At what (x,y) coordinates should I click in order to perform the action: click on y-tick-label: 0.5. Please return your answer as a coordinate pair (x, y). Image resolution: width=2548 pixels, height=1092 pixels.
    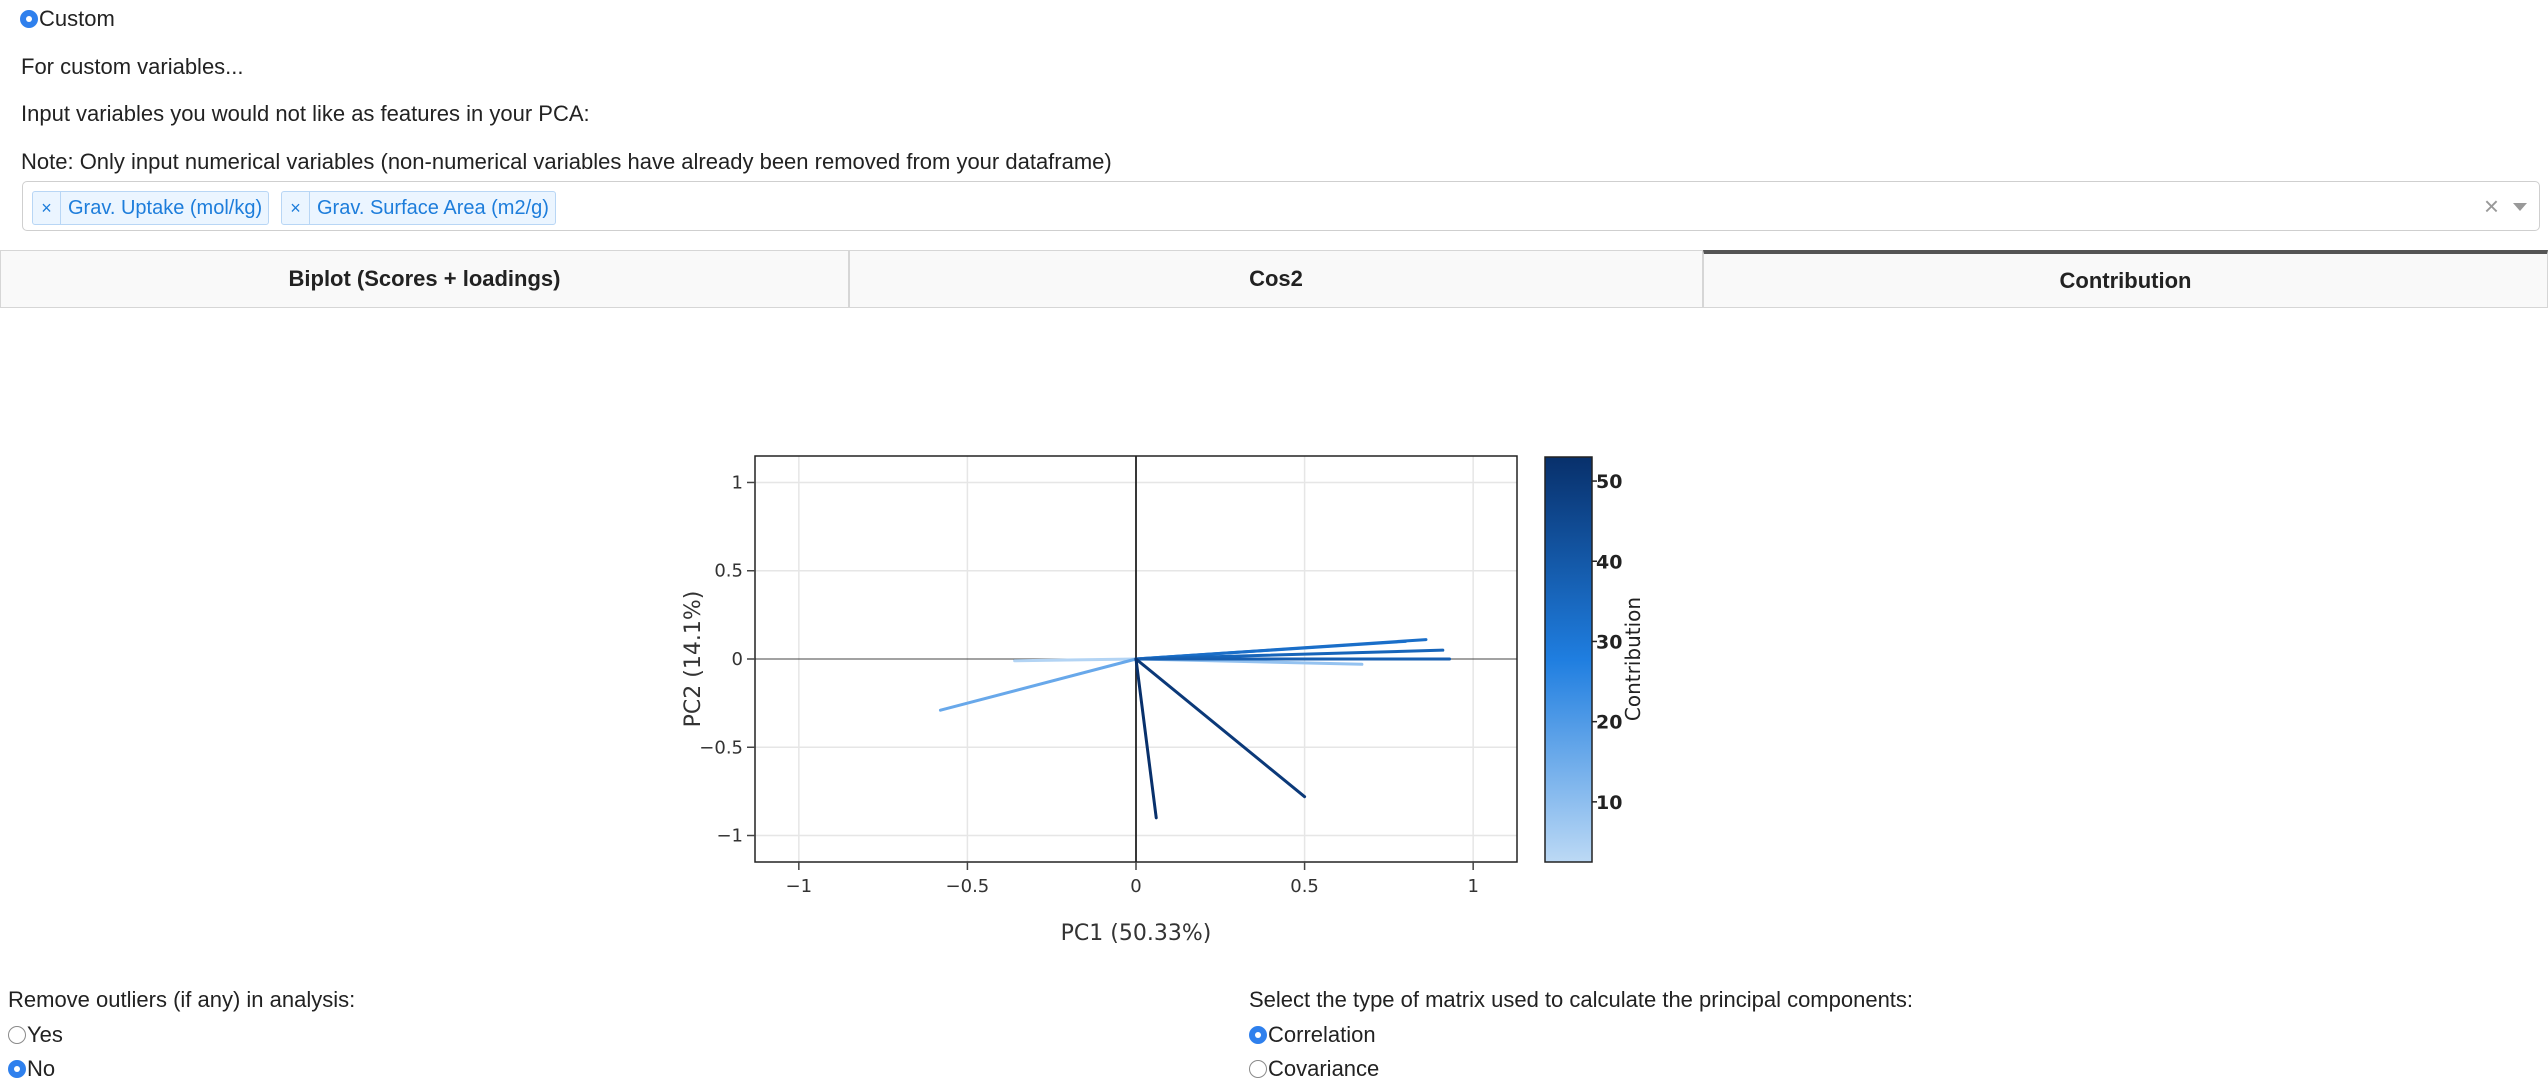
    Looking at the image, I should click on (728, 571).